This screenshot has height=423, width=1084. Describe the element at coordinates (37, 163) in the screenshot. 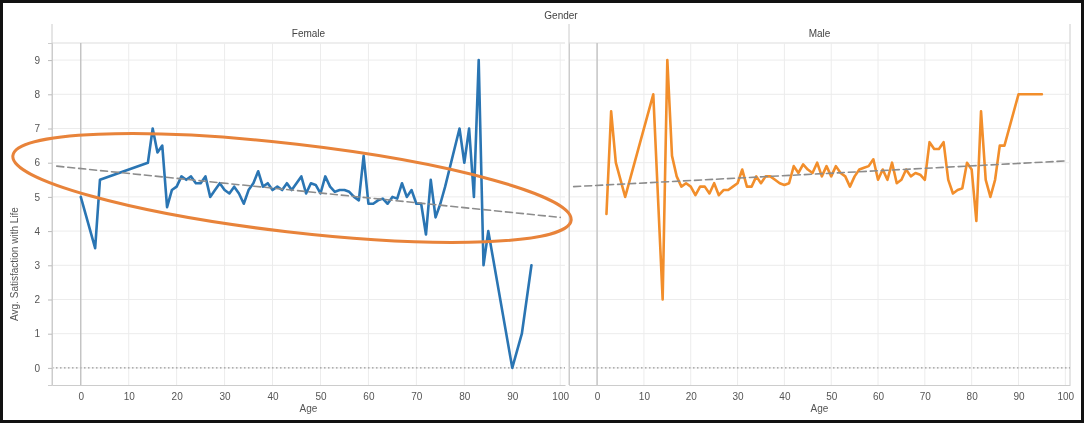

I see `y-tick-label: 6` at that location.